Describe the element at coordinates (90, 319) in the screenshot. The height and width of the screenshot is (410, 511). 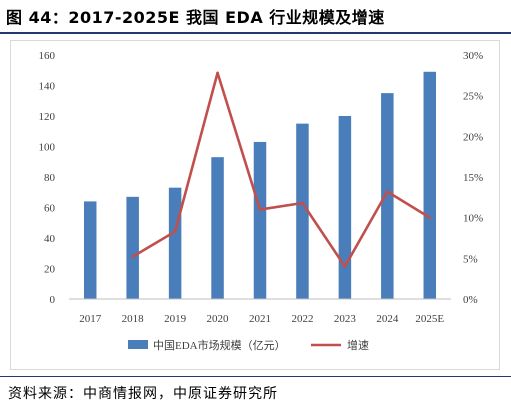
I see `x-tick-label: 2017` at that location.